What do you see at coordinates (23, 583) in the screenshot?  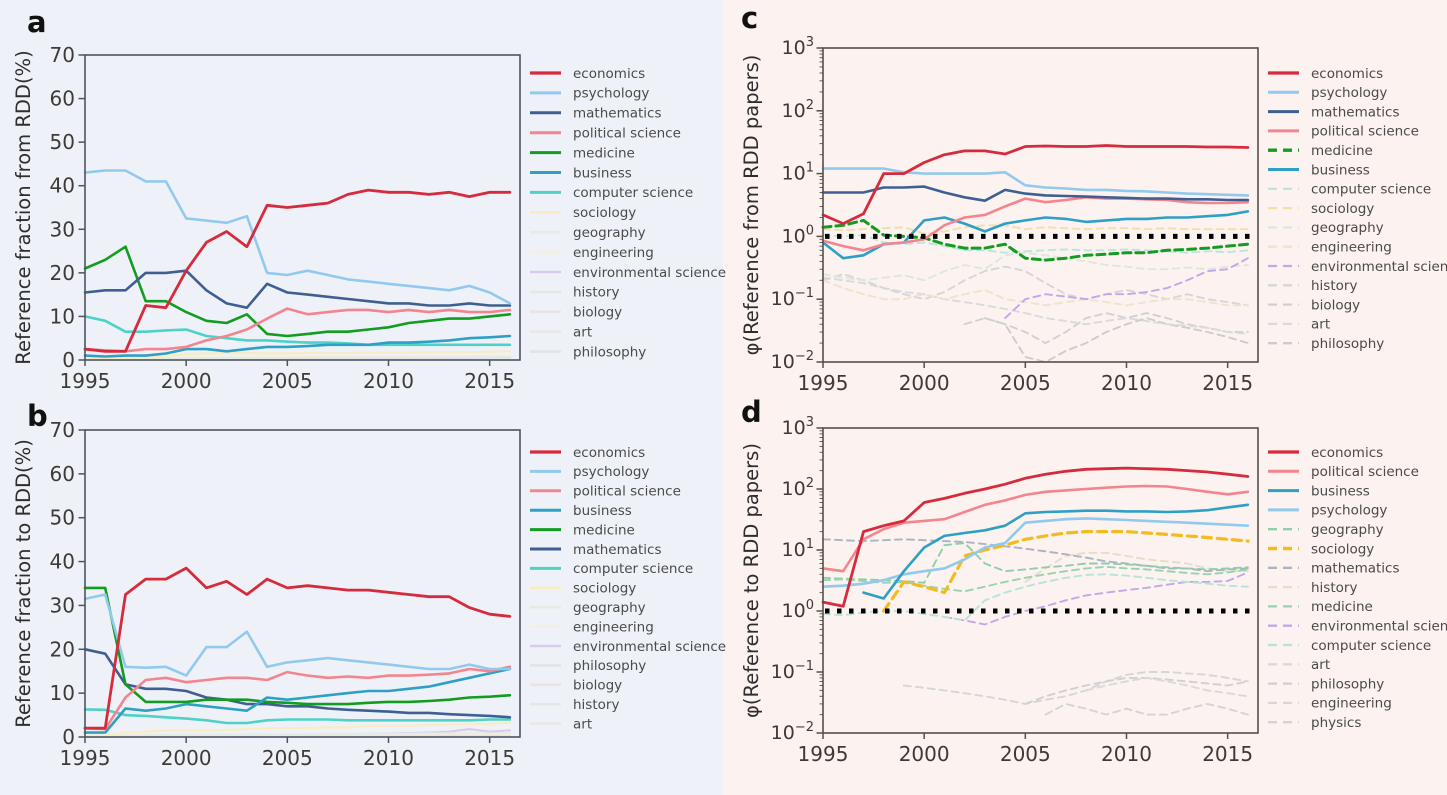 I see `y-axis-label: Reference fraction to RDD(%)` at bounding box center [23, 583].